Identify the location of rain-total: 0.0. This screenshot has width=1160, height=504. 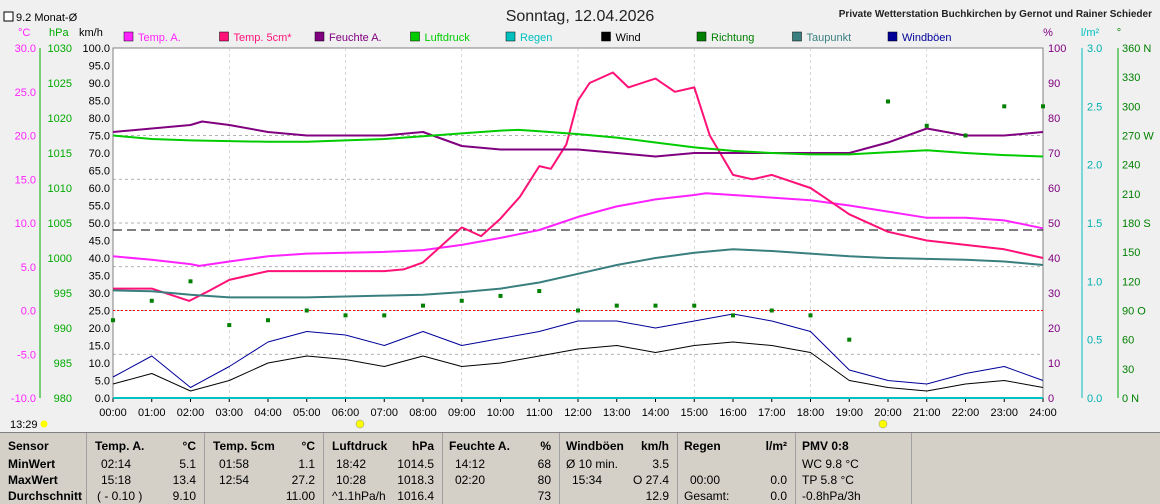
(778, 496).